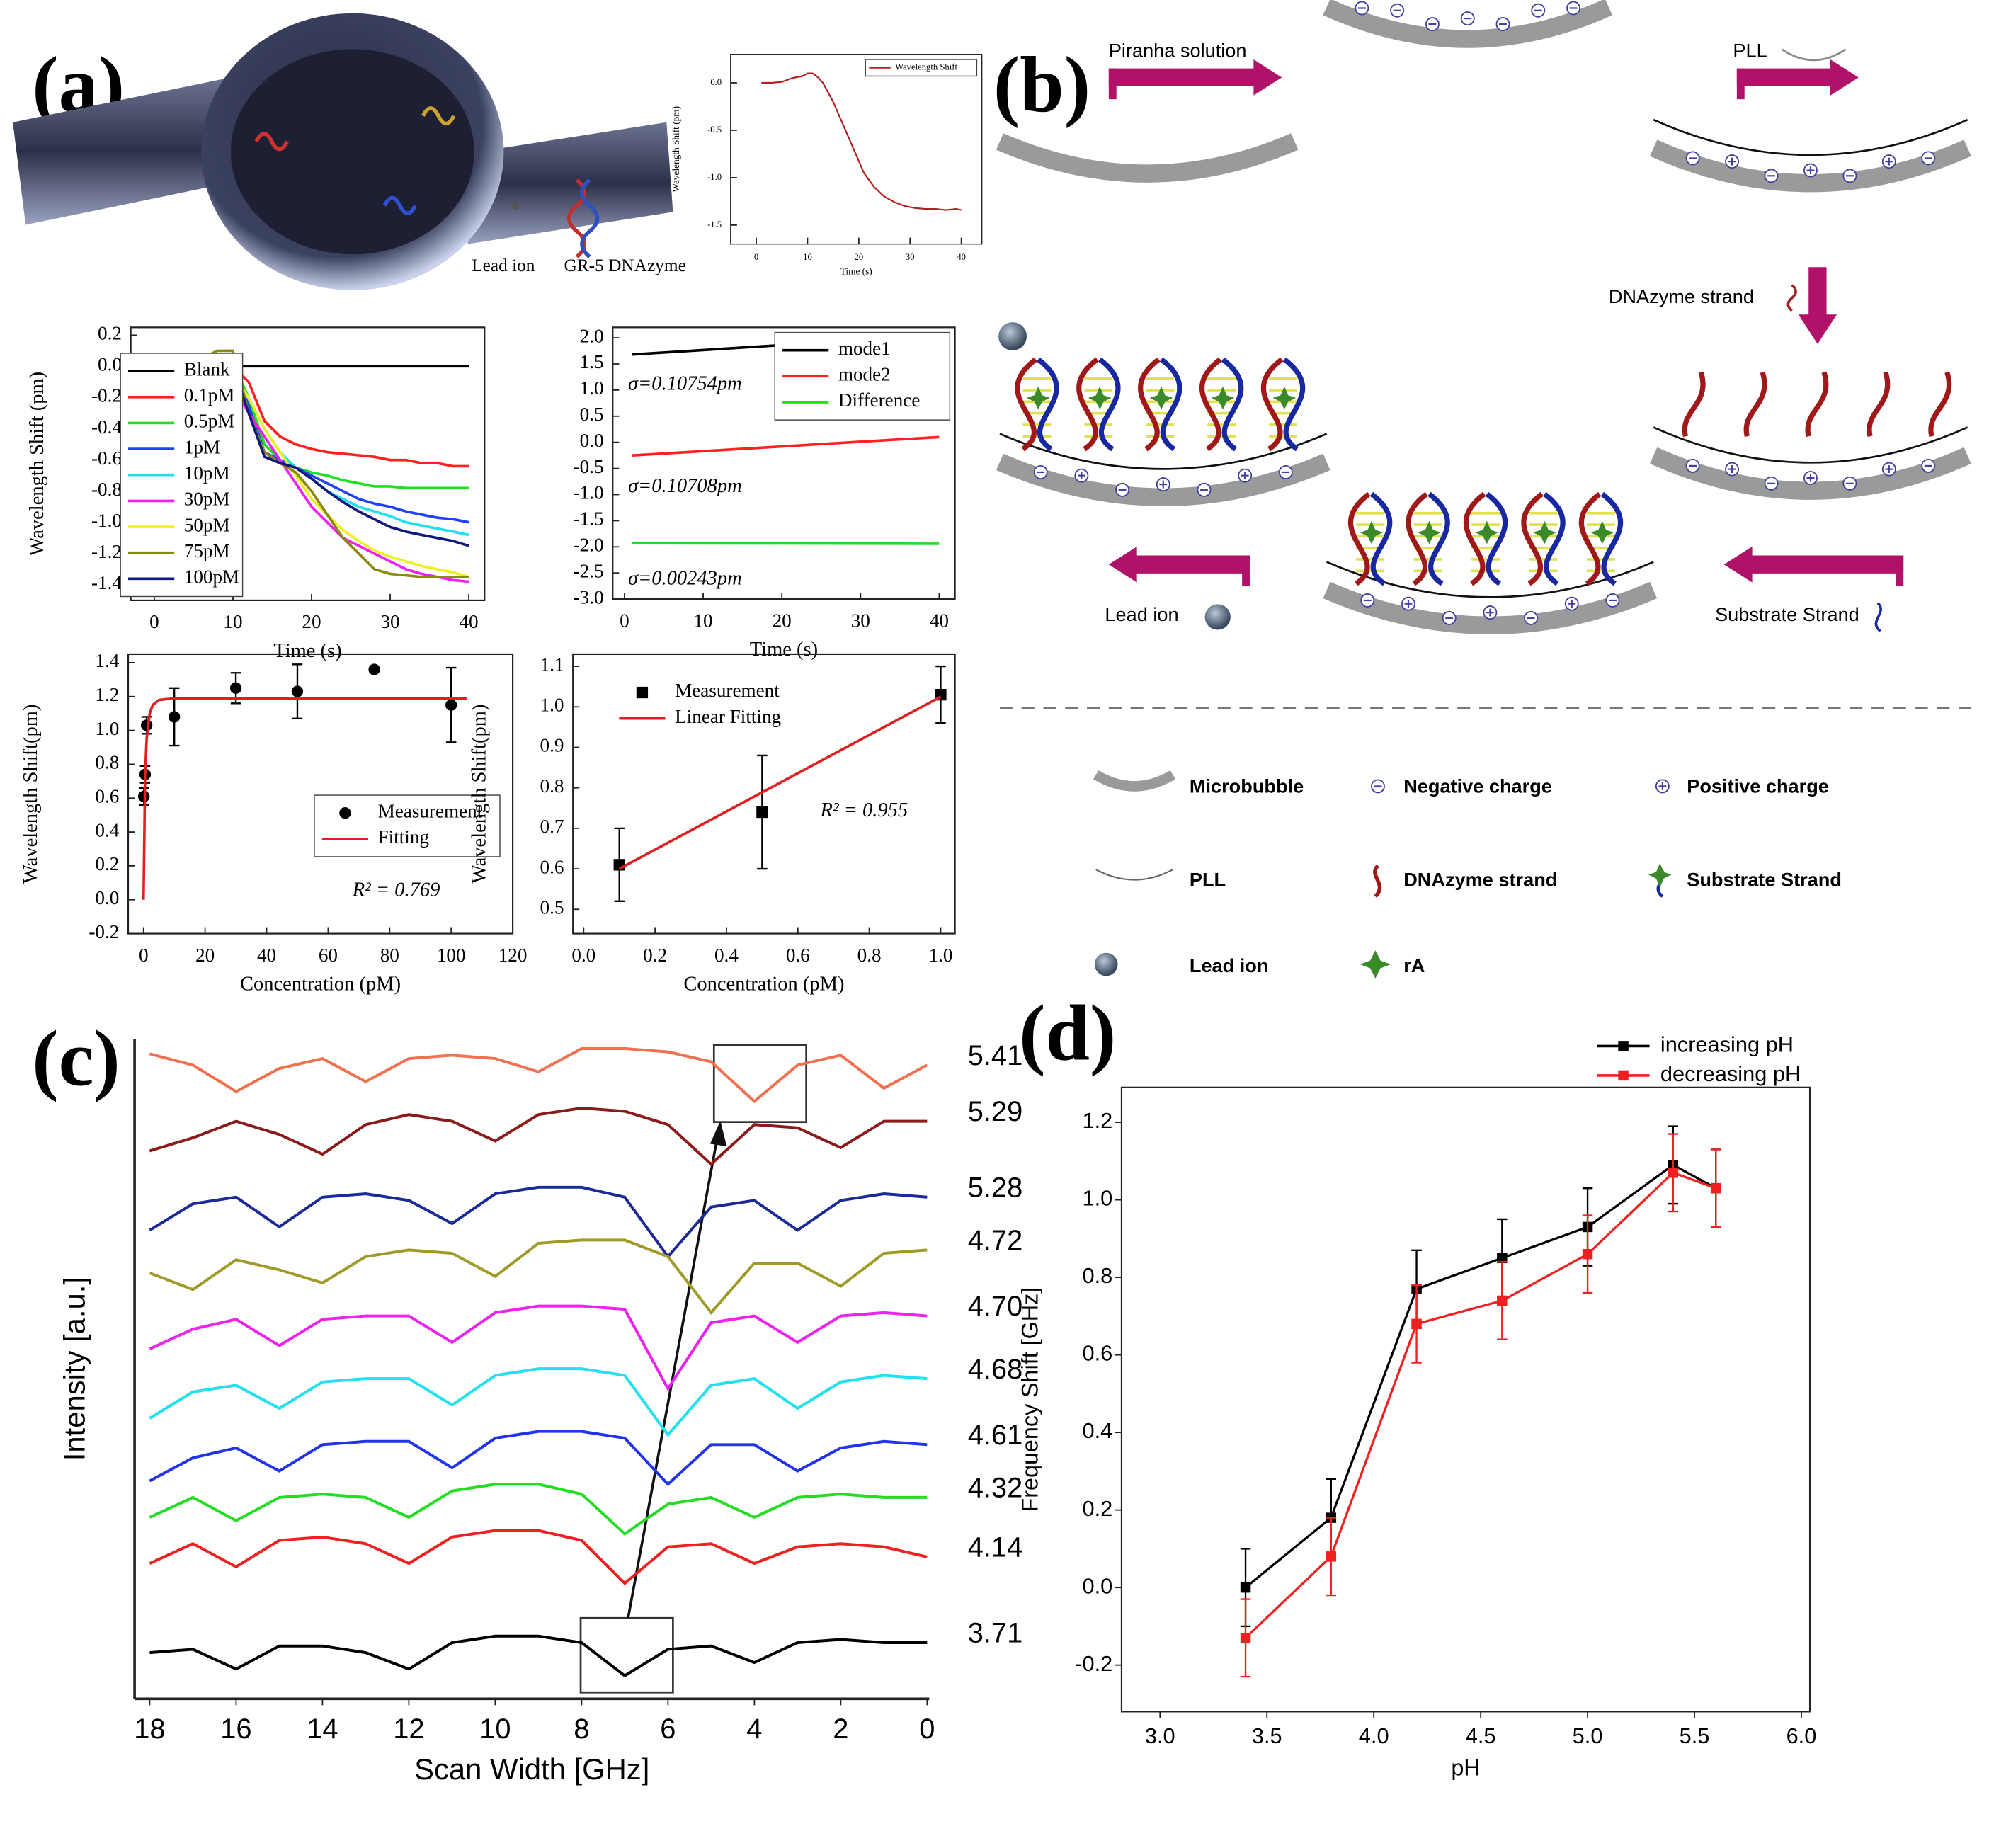 The height and width of the screenshot is (1848, 2006). I want to click on x-tick-label: 16, so click(235, 1729).